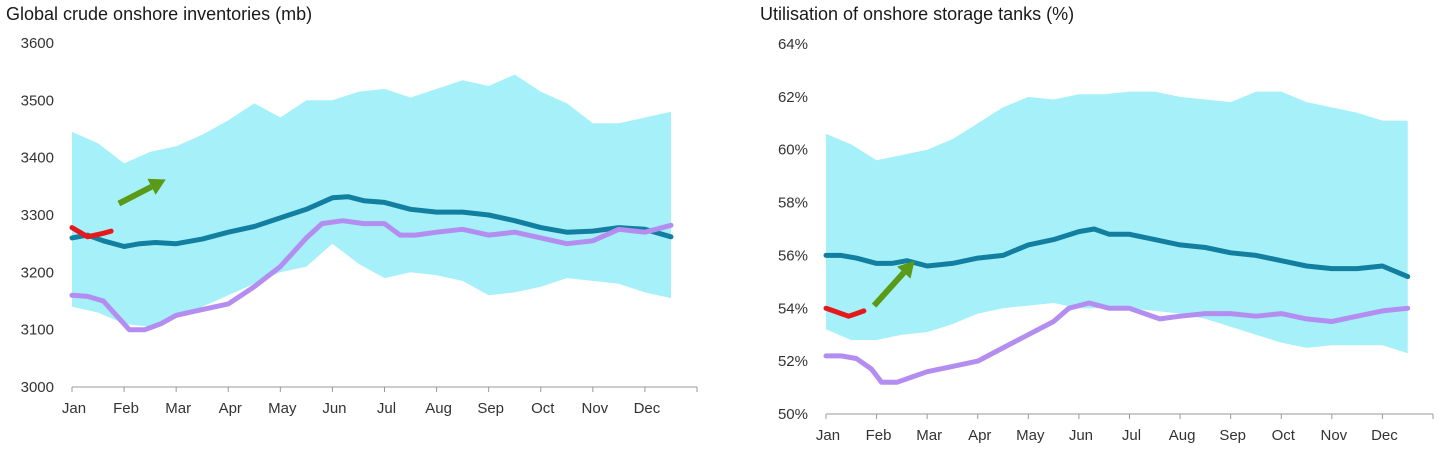 The width and height of the screenshot is (1456, 453). Describe the element at coordinates (917, 14) in the screenshot. I see `chart-title: Utilisation of onshore storage tanks (%)` at that location.